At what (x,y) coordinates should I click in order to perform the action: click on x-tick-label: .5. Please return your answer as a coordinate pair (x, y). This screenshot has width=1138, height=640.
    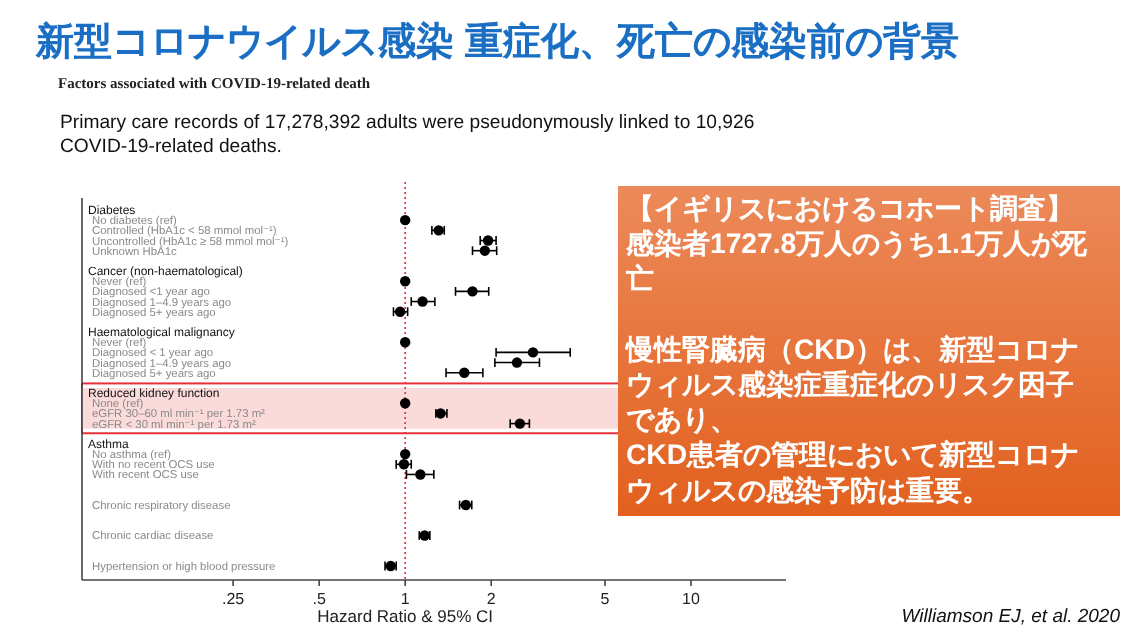
    Looking at the image, I should click on (319, 599).